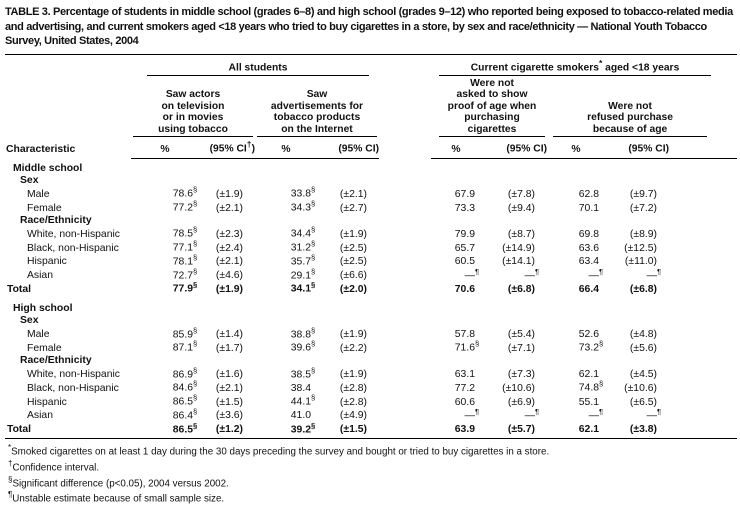 This screenshot has height=505, width=740. Describe the element at coordinates (521, 374) in the screenshot. I see `cell-ci: (±7.3)` at that location.